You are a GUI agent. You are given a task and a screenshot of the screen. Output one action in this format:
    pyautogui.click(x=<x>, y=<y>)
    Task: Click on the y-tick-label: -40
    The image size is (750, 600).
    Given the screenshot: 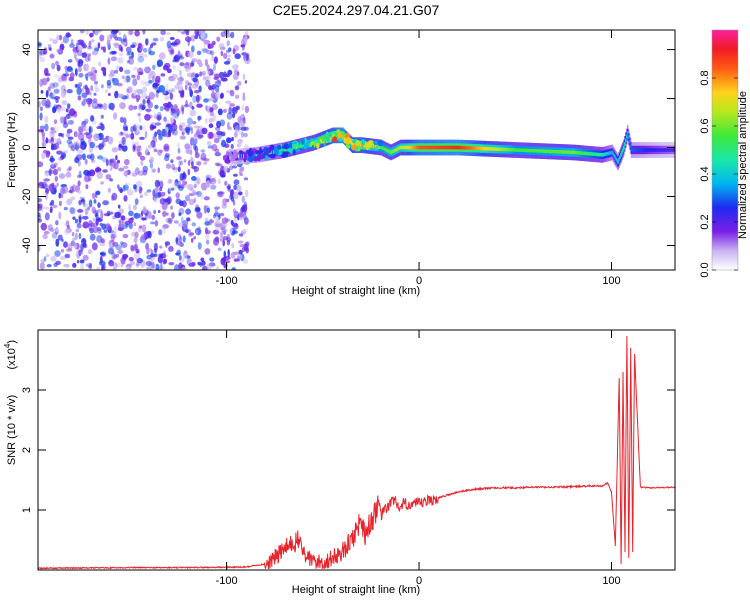 What is the action you would take?
    pyautogui.click(x=27, y=246)
    